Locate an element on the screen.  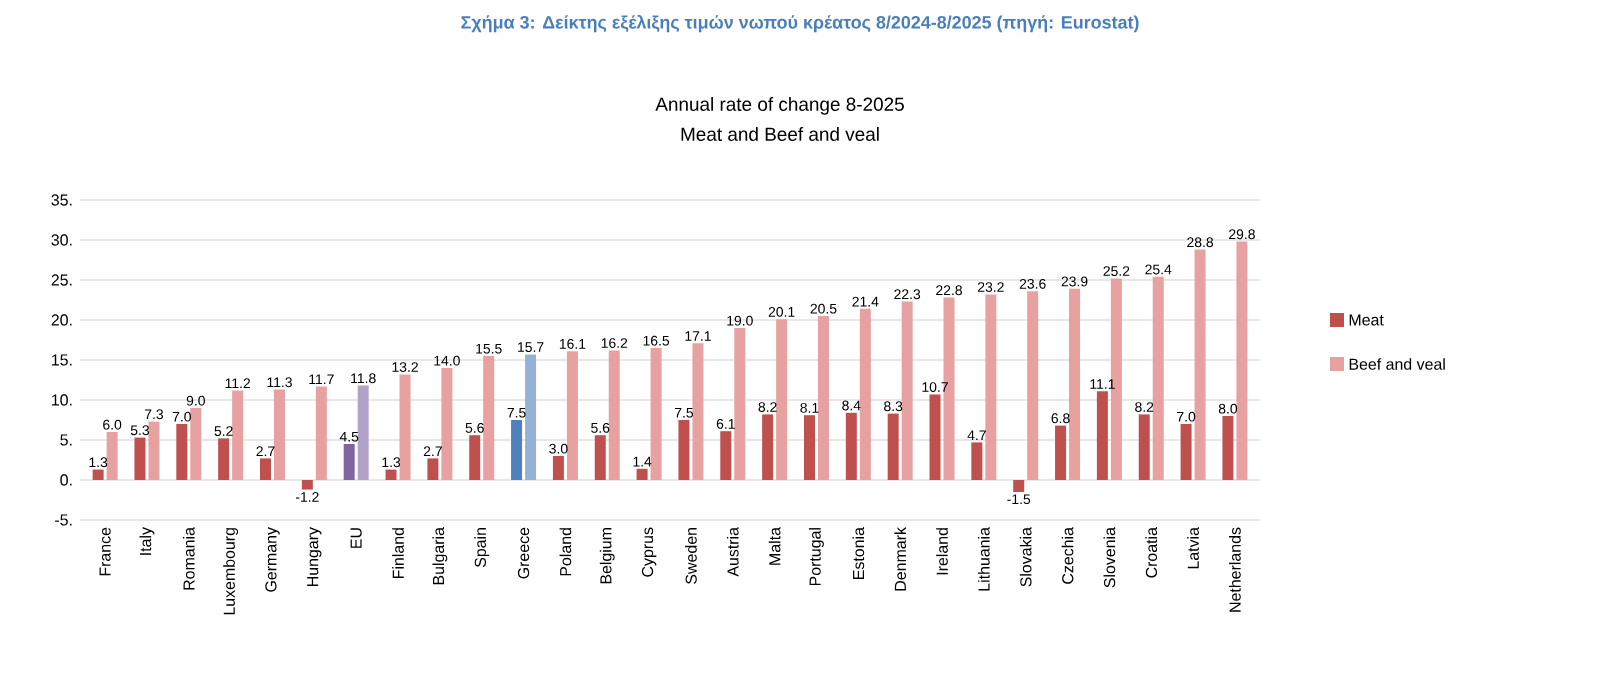
chart-subtitle: Annual rate of change 8-2025 is located at coordinates (779, 106).